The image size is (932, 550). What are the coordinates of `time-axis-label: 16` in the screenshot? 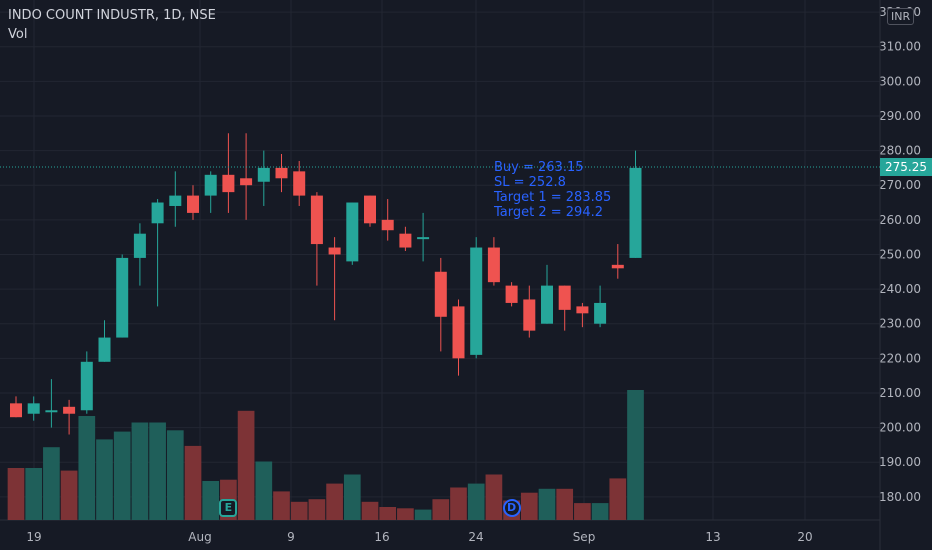 It's located at (381, 537).